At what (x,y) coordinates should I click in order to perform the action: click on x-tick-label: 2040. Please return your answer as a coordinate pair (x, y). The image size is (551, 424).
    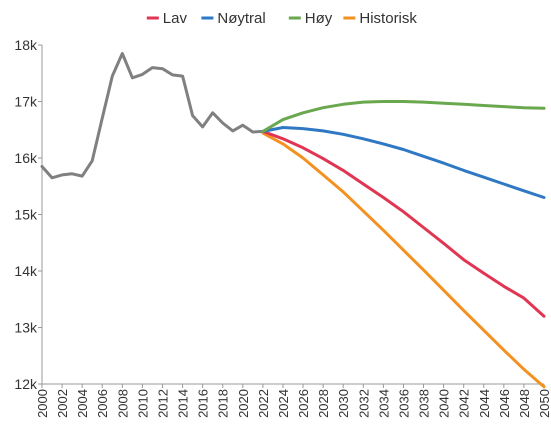
    Looking at the image, I should click on (444, 403).